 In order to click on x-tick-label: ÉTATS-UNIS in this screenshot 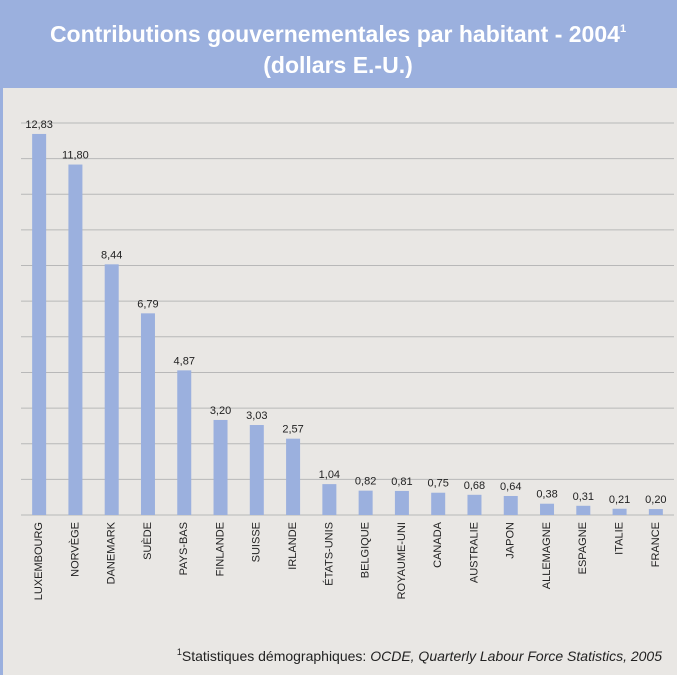, I will do `click(328, 554)`.